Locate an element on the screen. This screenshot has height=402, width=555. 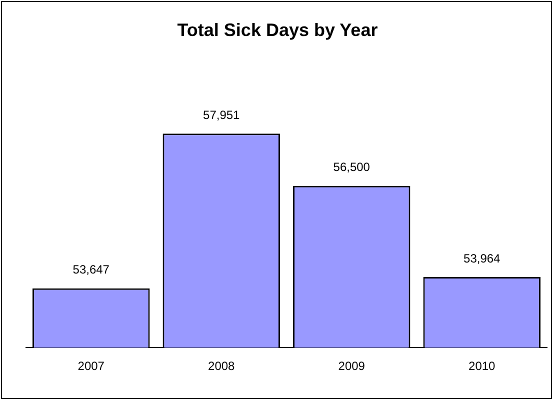
data-label: 57,951 is located at coordinates (221, 115).